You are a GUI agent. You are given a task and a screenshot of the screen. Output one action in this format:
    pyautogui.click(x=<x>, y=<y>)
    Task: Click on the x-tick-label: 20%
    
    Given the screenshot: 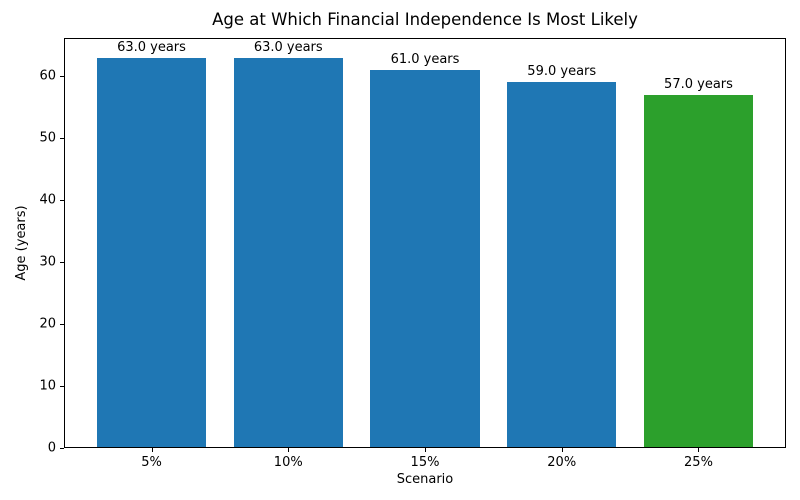 What is the action you would take?
    pyautogui.click(x=562, y=462)
    